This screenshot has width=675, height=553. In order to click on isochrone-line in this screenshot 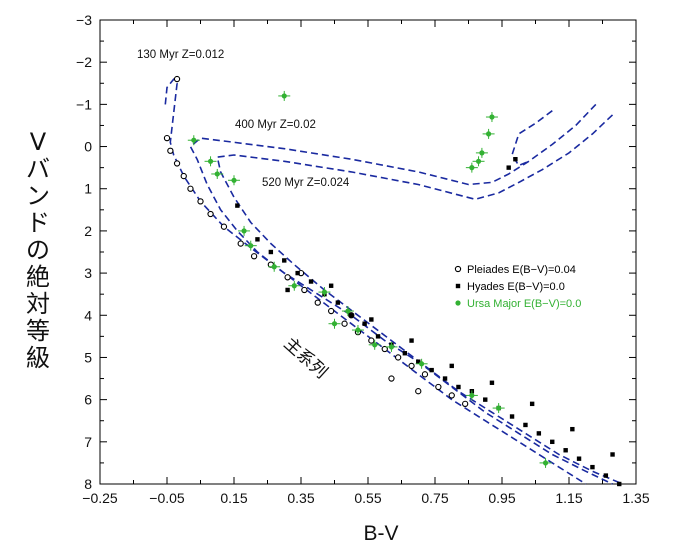, I will do `click(532, 138)`.